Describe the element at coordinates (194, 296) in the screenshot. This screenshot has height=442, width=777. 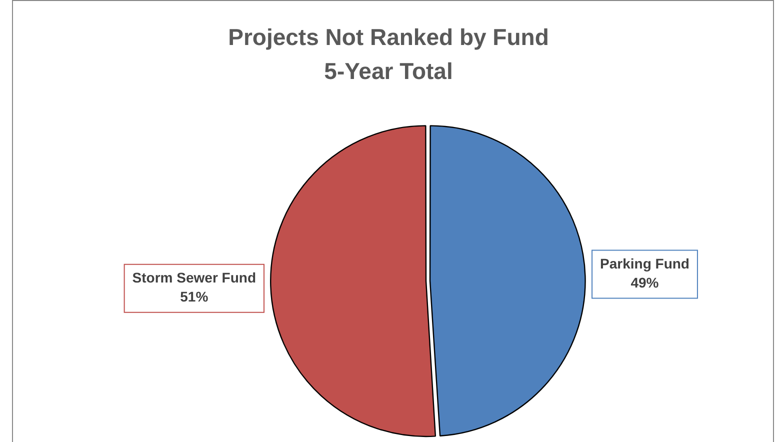
I see `data-label: 51%` at that location.